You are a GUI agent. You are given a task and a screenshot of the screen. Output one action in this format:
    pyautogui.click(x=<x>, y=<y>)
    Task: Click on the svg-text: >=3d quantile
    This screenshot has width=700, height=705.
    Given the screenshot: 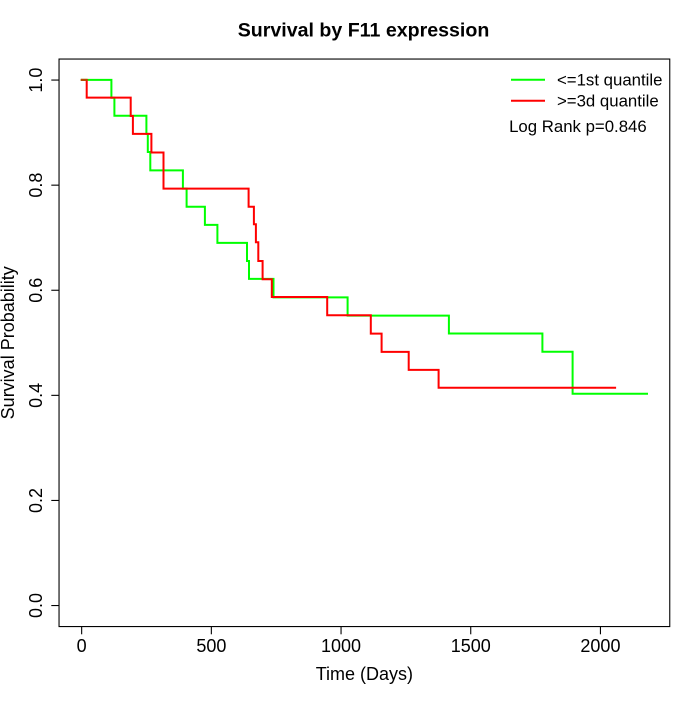 What is the action you would take?
    pyautogui.click(x=608, y=101)
    